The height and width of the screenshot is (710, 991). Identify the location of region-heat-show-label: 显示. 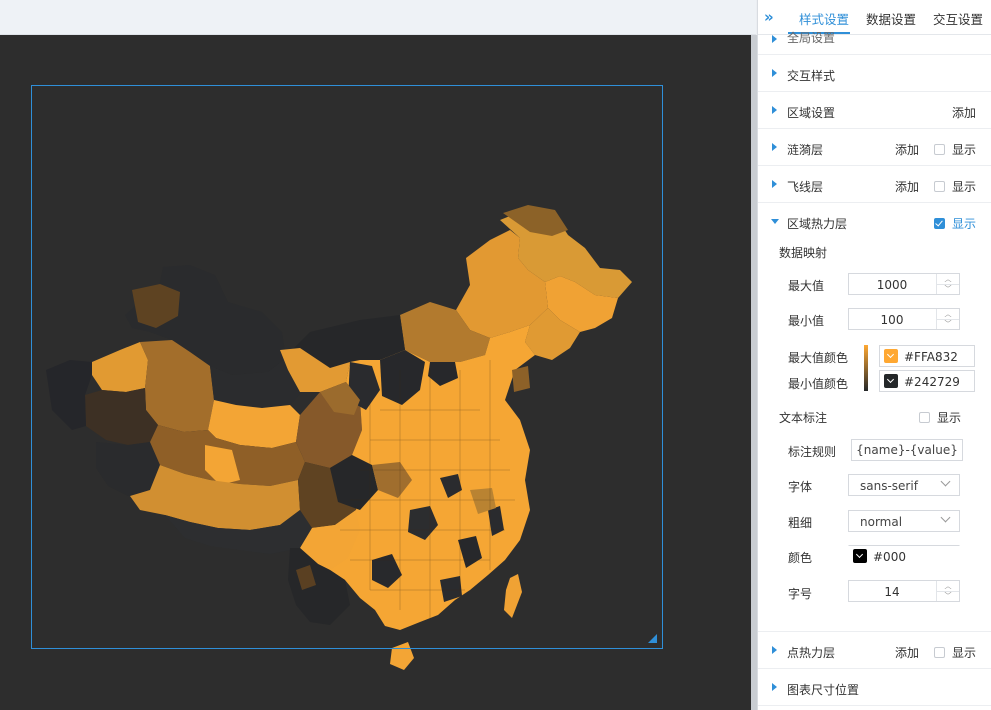
(964, 224).